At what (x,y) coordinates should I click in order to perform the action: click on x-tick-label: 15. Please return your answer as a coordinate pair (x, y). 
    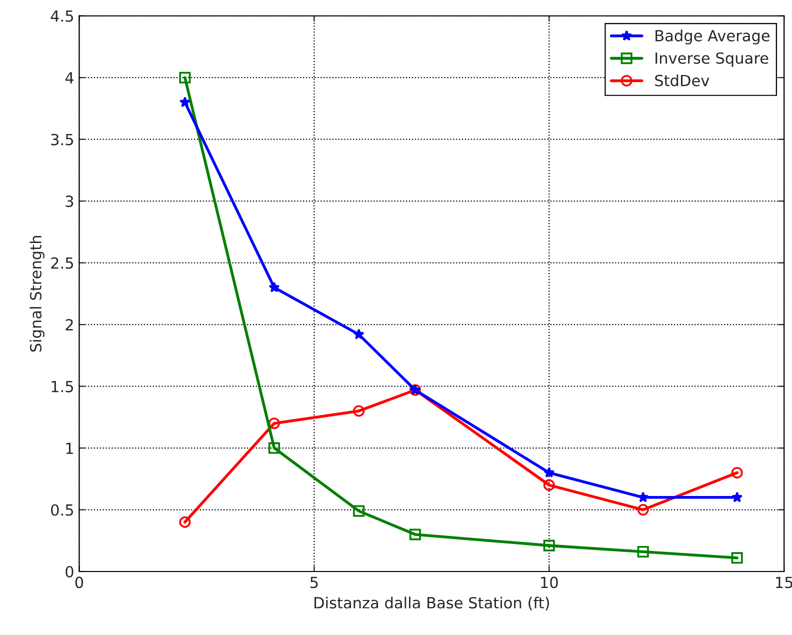
    Looking at the image, I should click on (784, 582).